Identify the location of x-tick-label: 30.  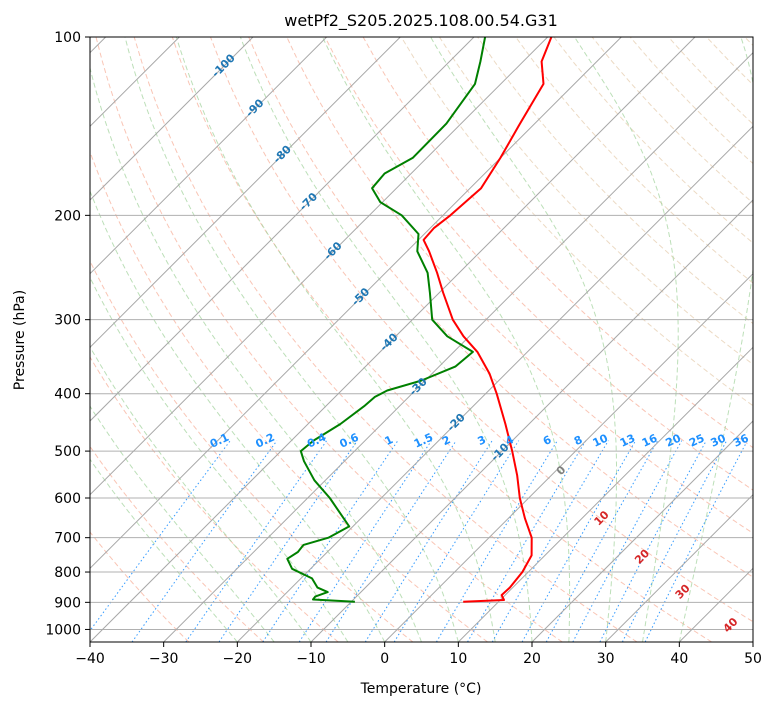
(606, 659).